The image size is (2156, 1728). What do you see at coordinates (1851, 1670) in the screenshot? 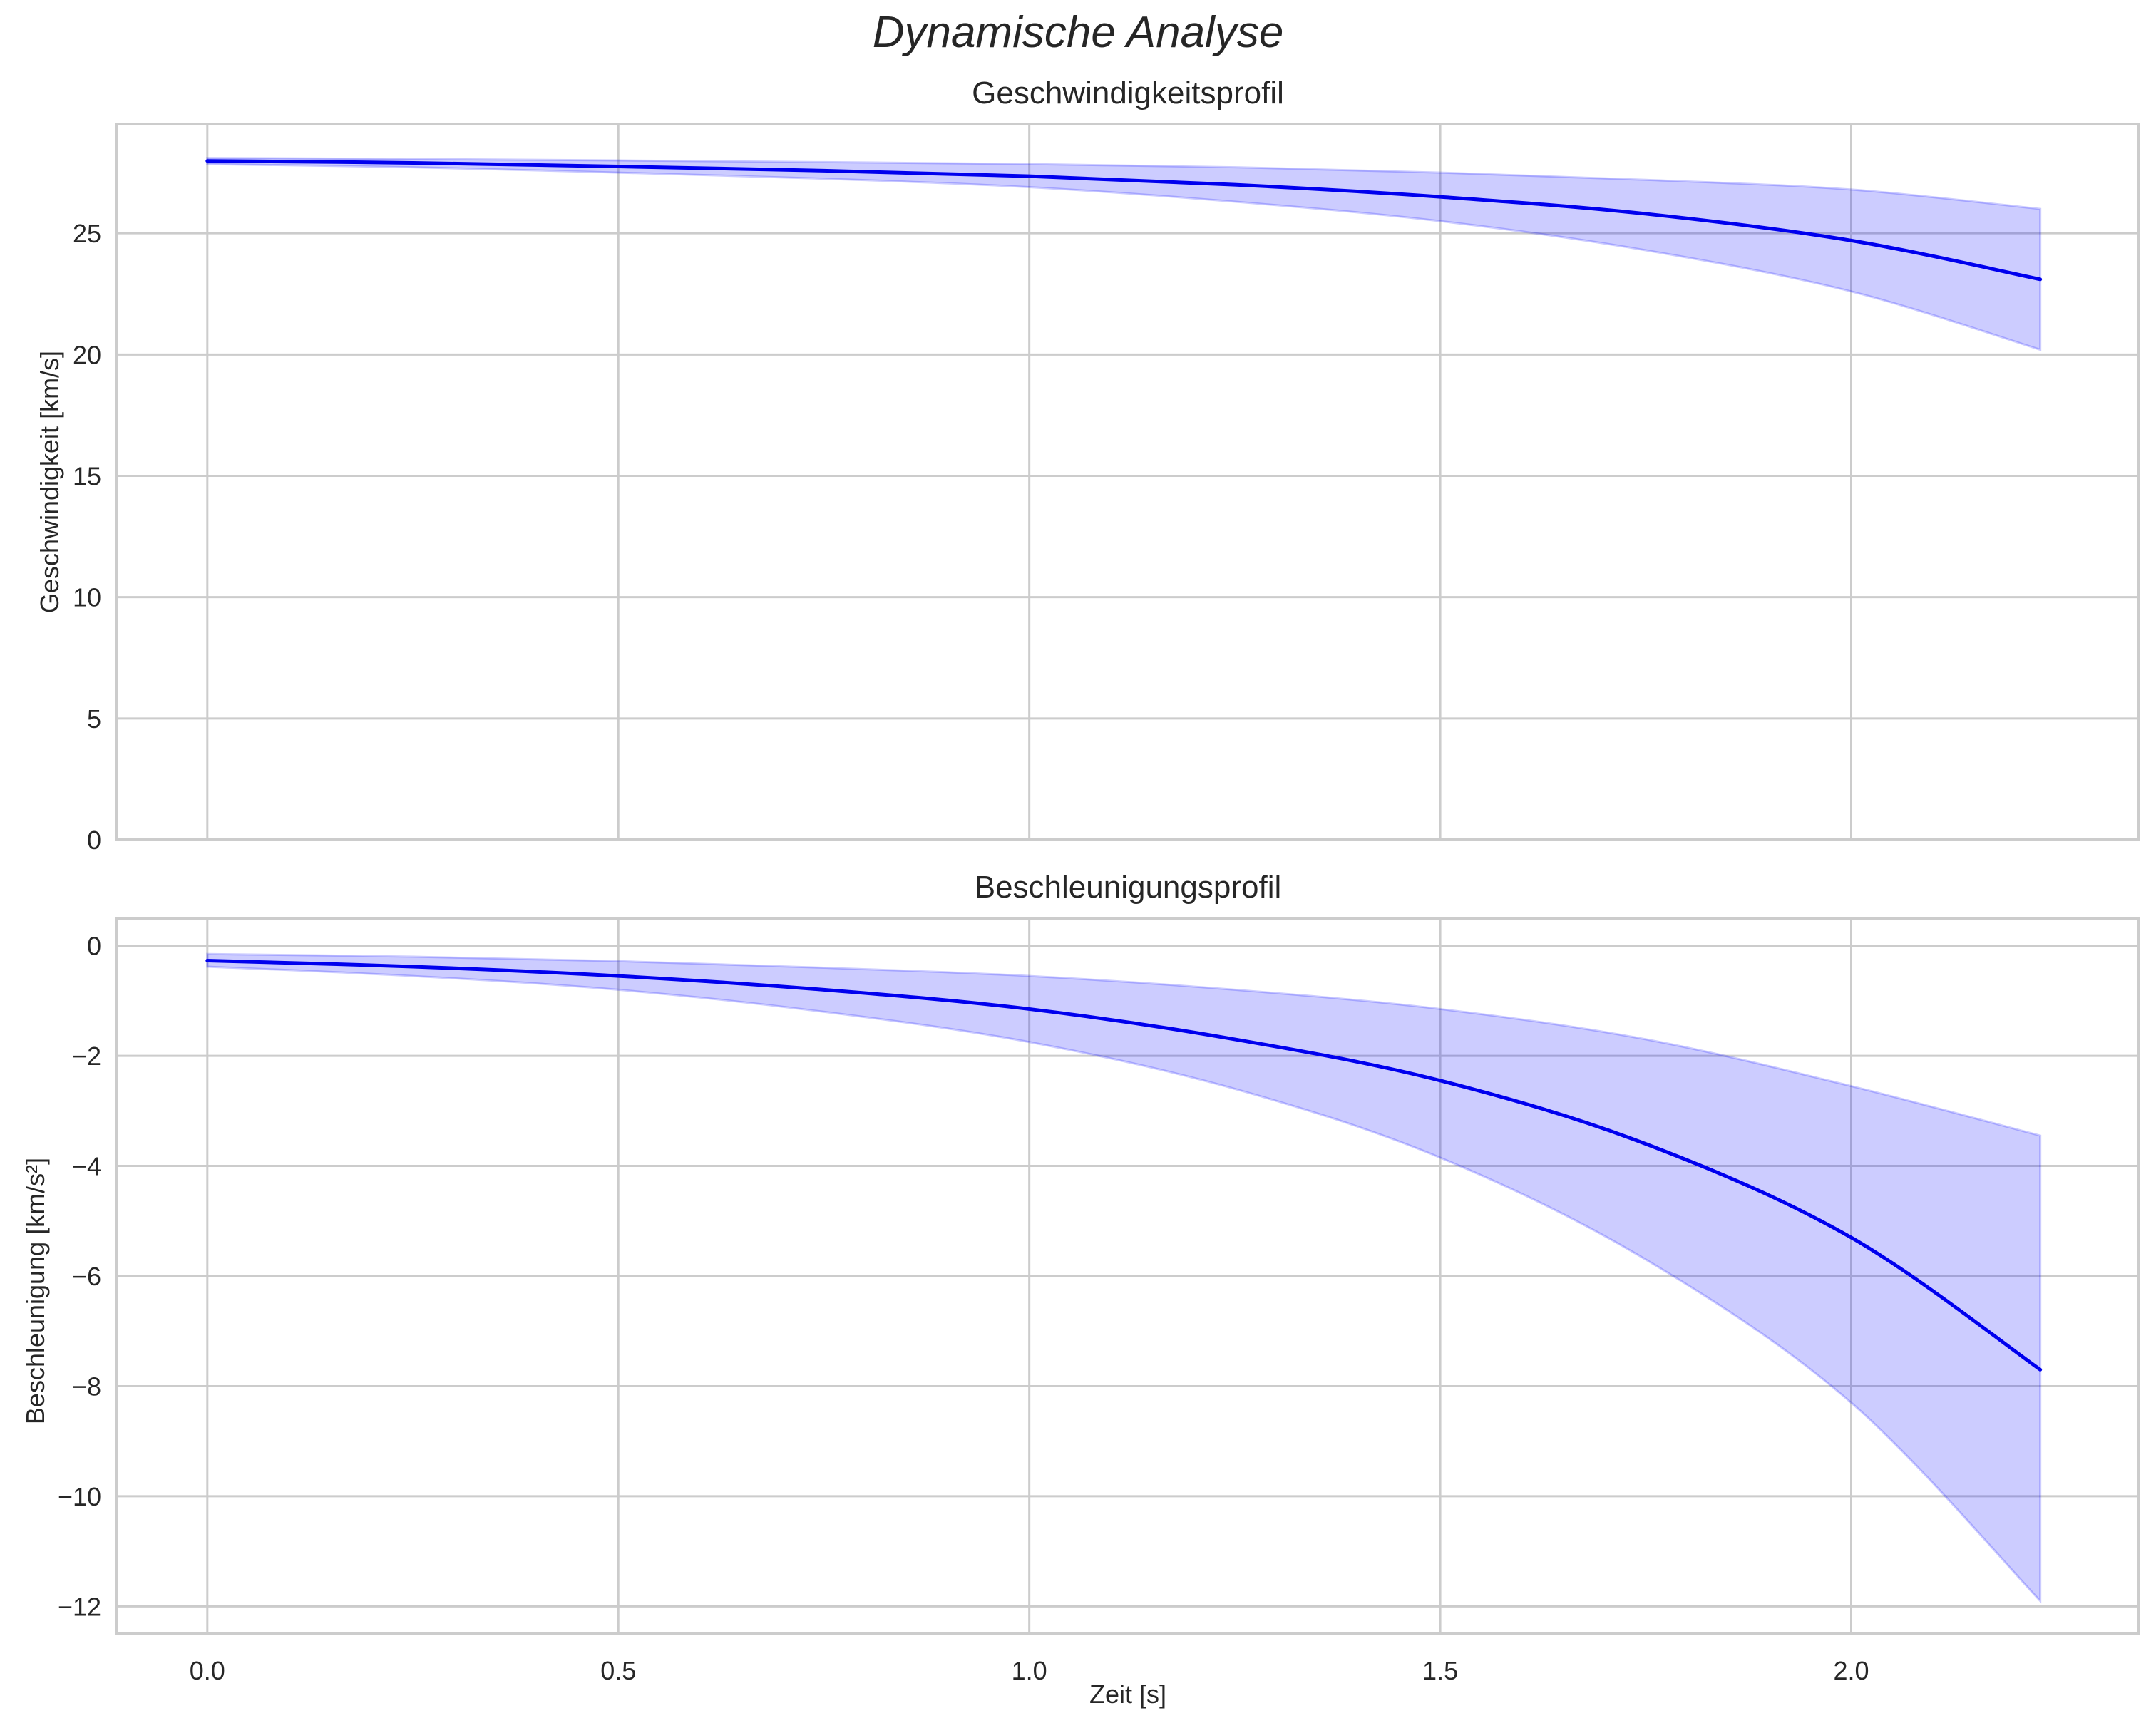
I see `x-tick-label: 2.0` at bounding box center [1851, 1670].